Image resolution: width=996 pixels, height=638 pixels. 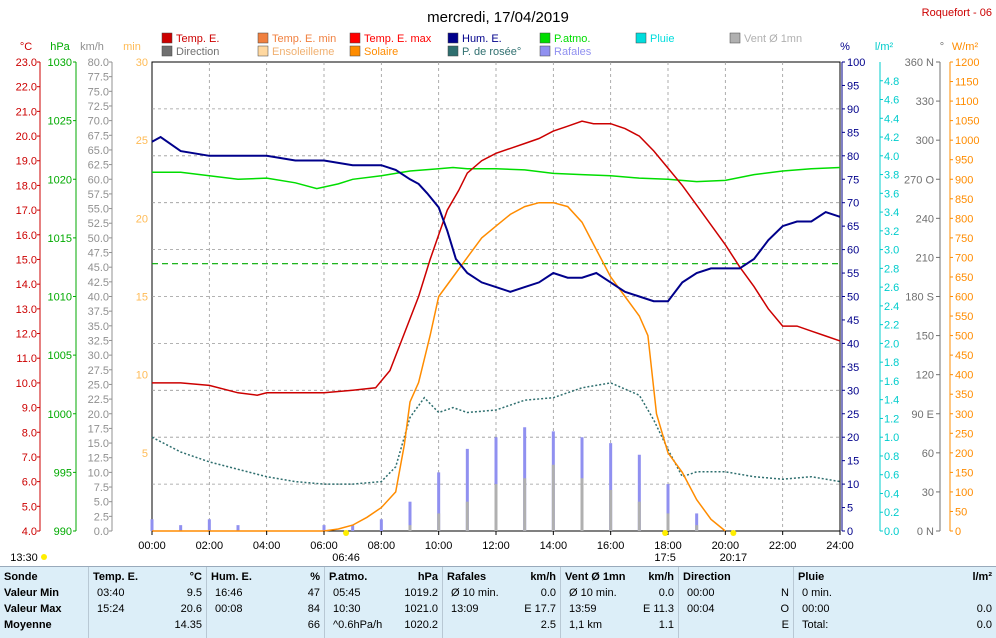 I want to click on summary-header-label: Vent Ø 1mn, so click(x=595, y=577).